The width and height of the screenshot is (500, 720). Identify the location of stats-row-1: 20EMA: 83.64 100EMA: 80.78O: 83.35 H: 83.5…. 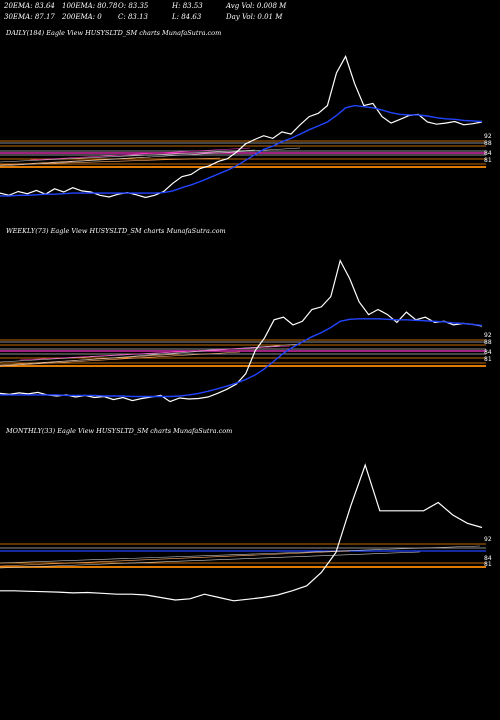
(145, 6).